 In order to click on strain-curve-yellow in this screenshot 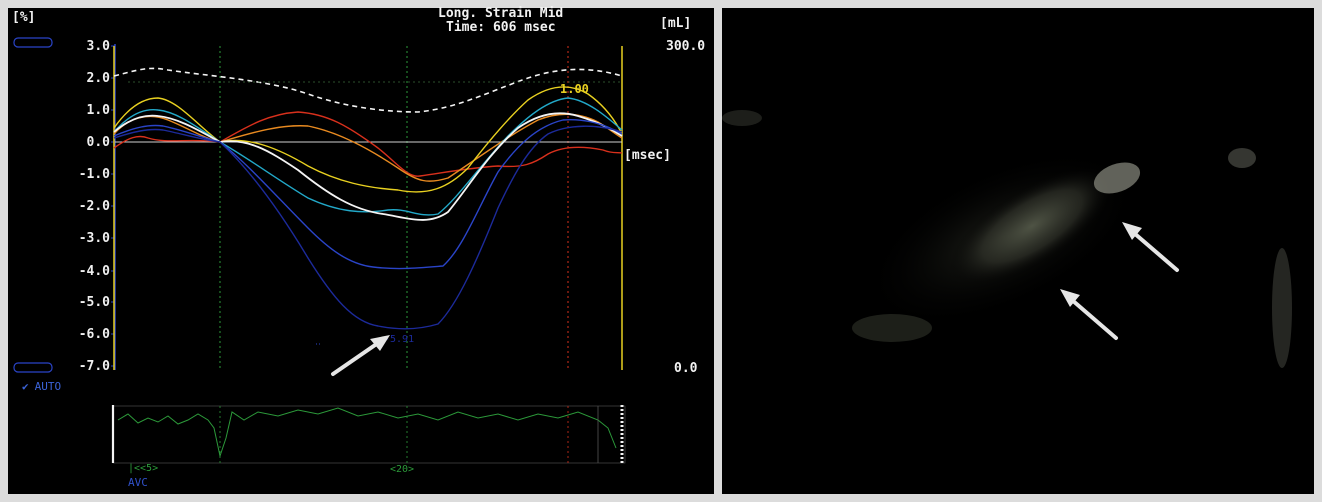, I will do `click(368, 139)`.